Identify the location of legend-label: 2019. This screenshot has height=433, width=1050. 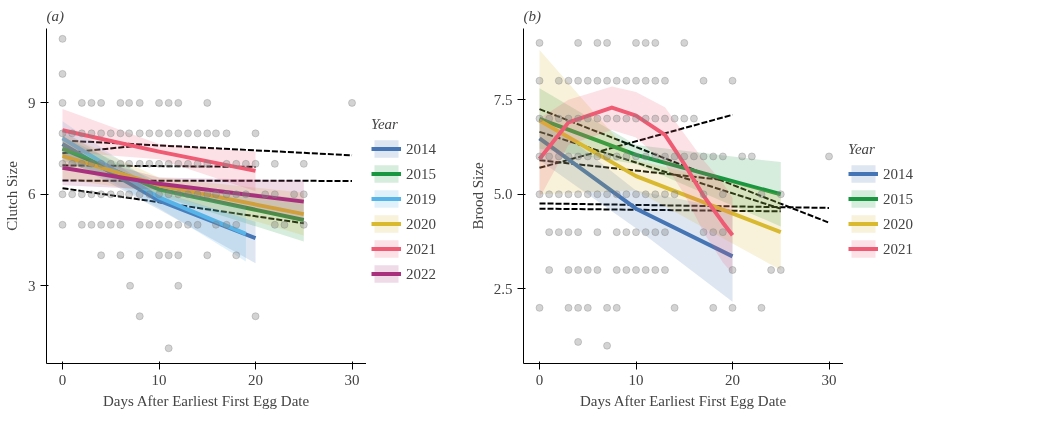
(421, 198).